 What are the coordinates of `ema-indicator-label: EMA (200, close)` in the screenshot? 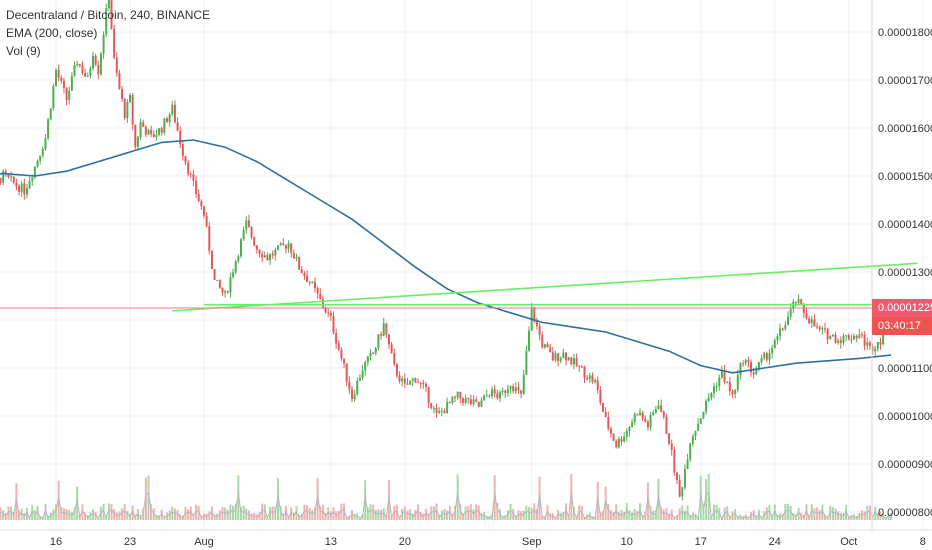 It's located at (52, 33).